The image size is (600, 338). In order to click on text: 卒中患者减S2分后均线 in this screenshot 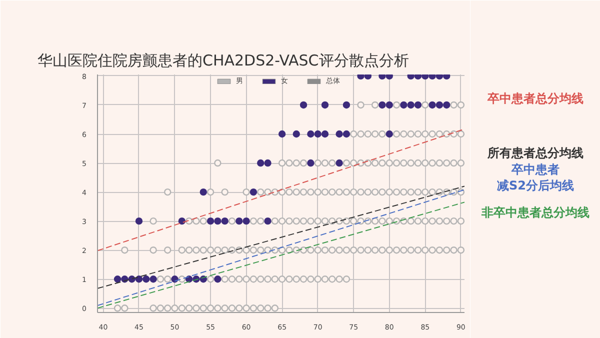, I will do `click(535, 177)`.